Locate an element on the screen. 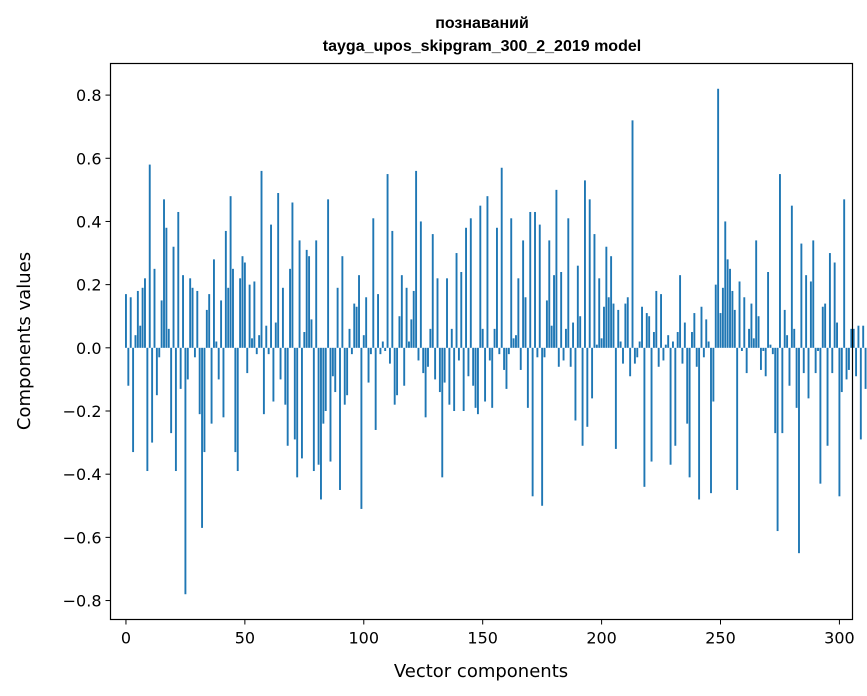  x-tick-label: 300 is located at coordinates (839, 638).